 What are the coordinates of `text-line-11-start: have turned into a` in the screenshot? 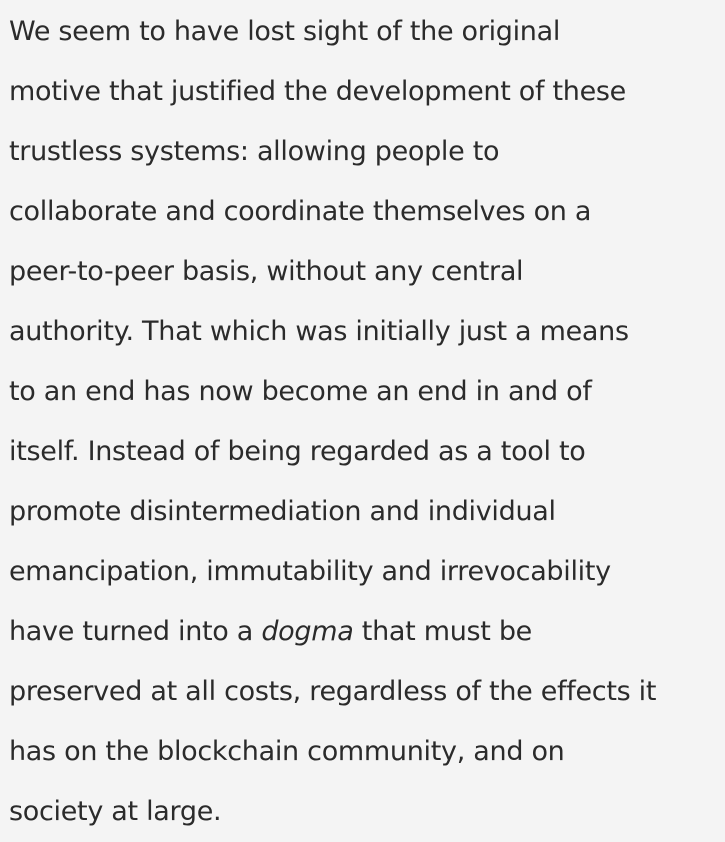 It's located at (135, 631).